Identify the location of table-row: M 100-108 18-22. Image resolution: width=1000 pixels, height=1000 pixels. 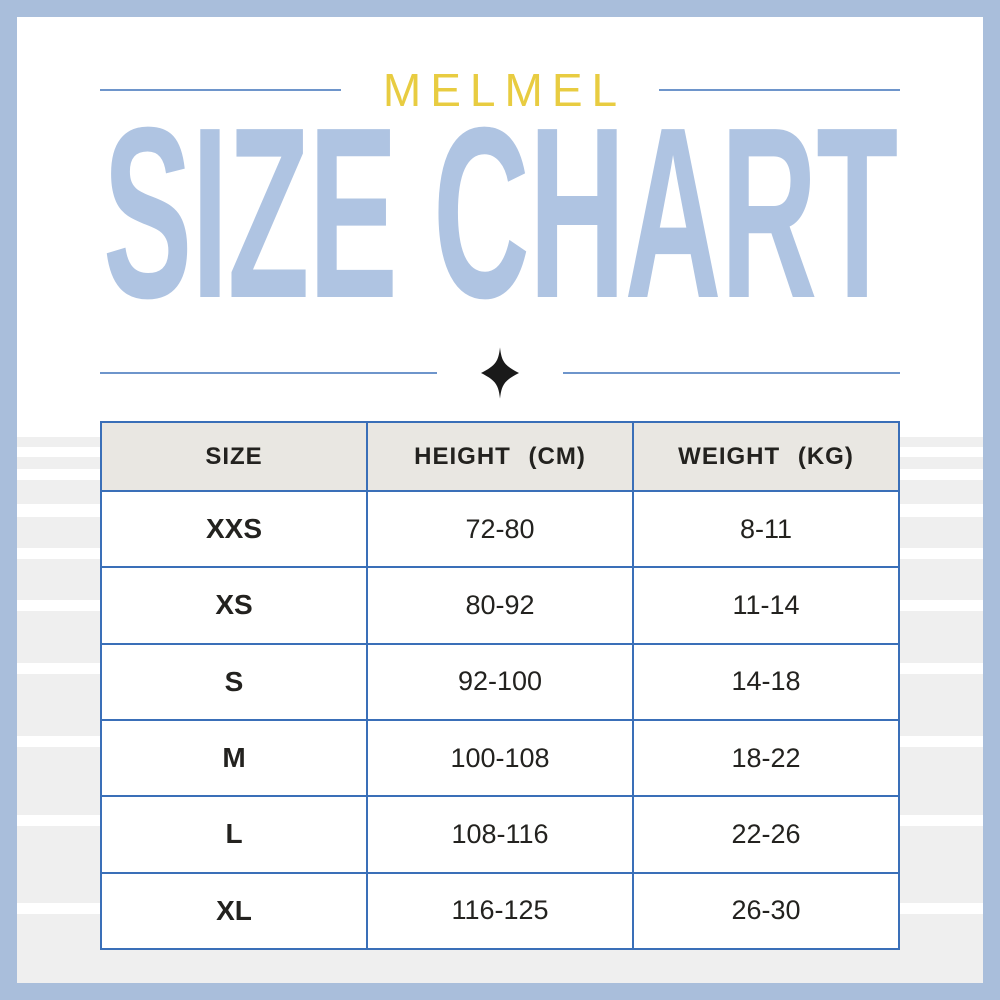
(500, 758).